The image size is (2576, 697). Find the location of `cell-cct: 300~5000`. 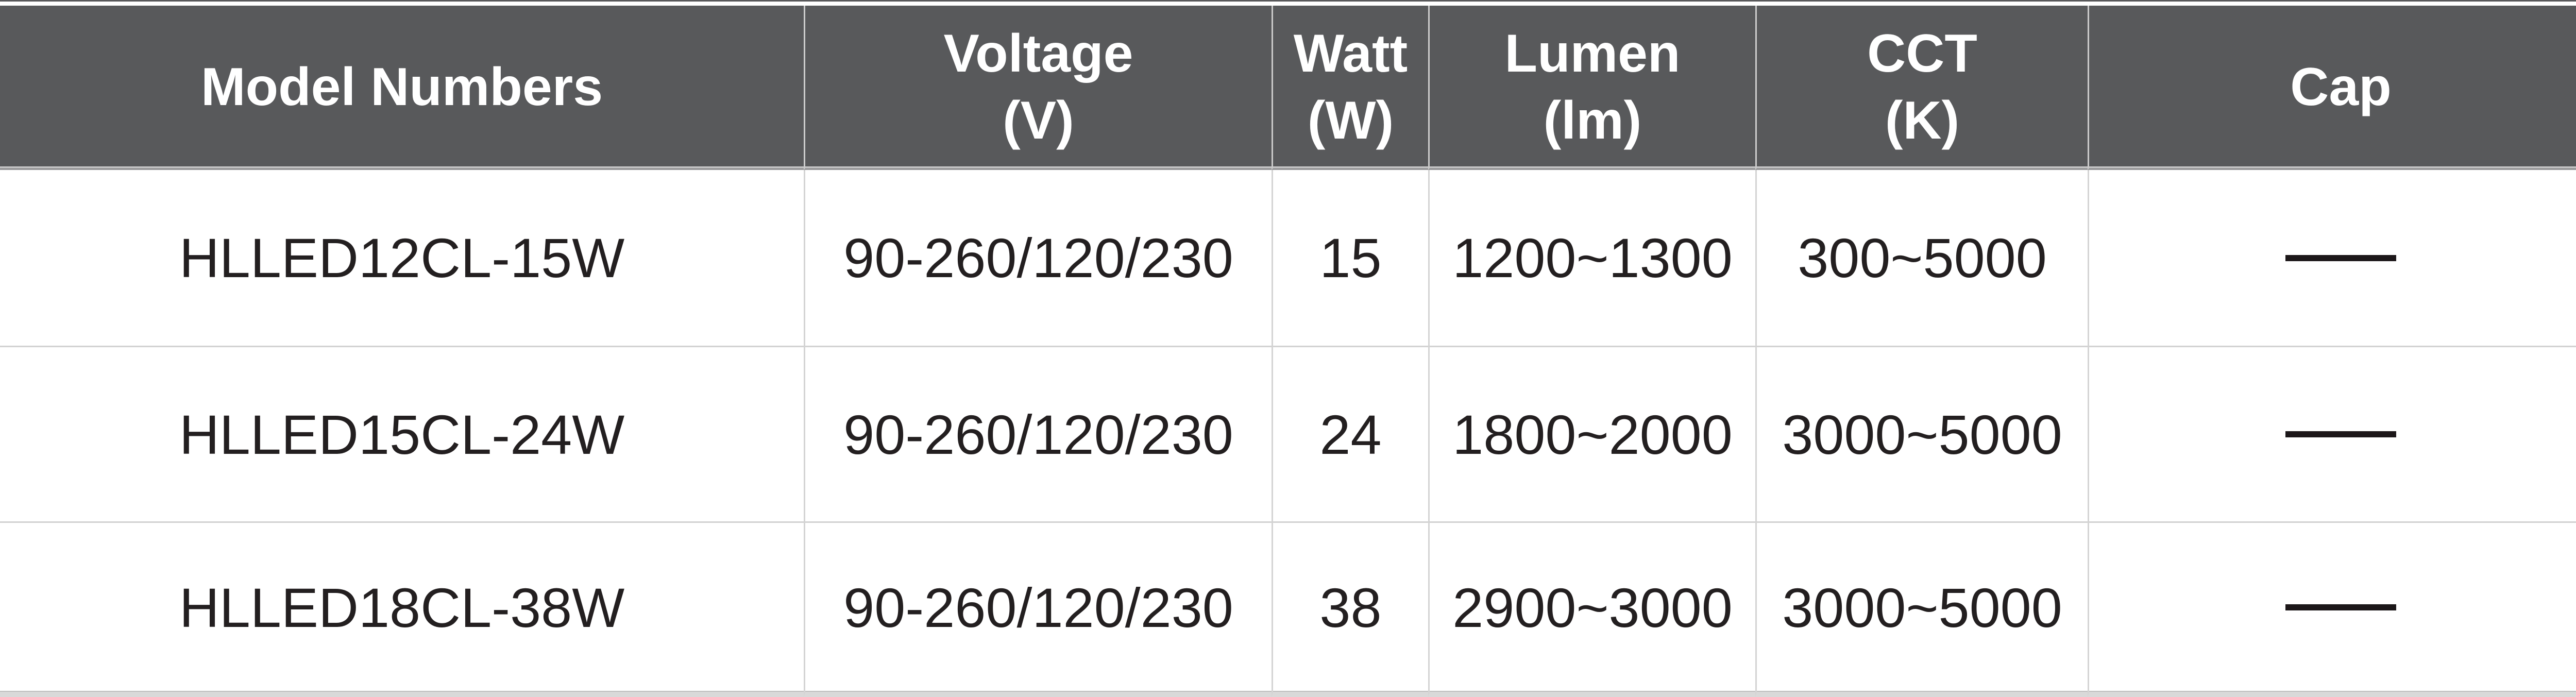

cell-cct: 300~5000 is located at coordinates (1921, 258).